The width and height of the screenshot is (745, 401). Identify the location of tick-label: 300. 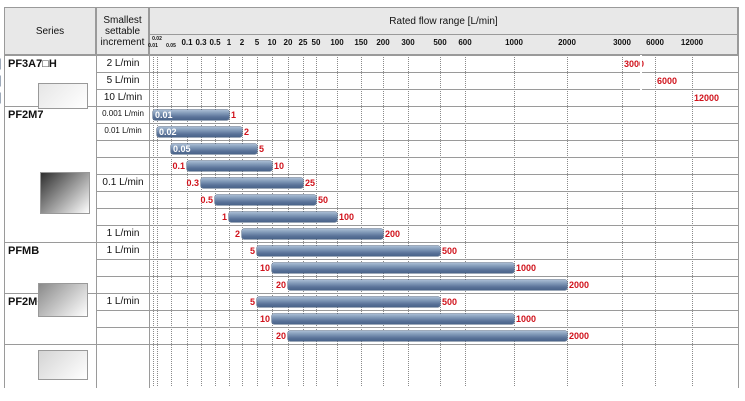
(408, 42).